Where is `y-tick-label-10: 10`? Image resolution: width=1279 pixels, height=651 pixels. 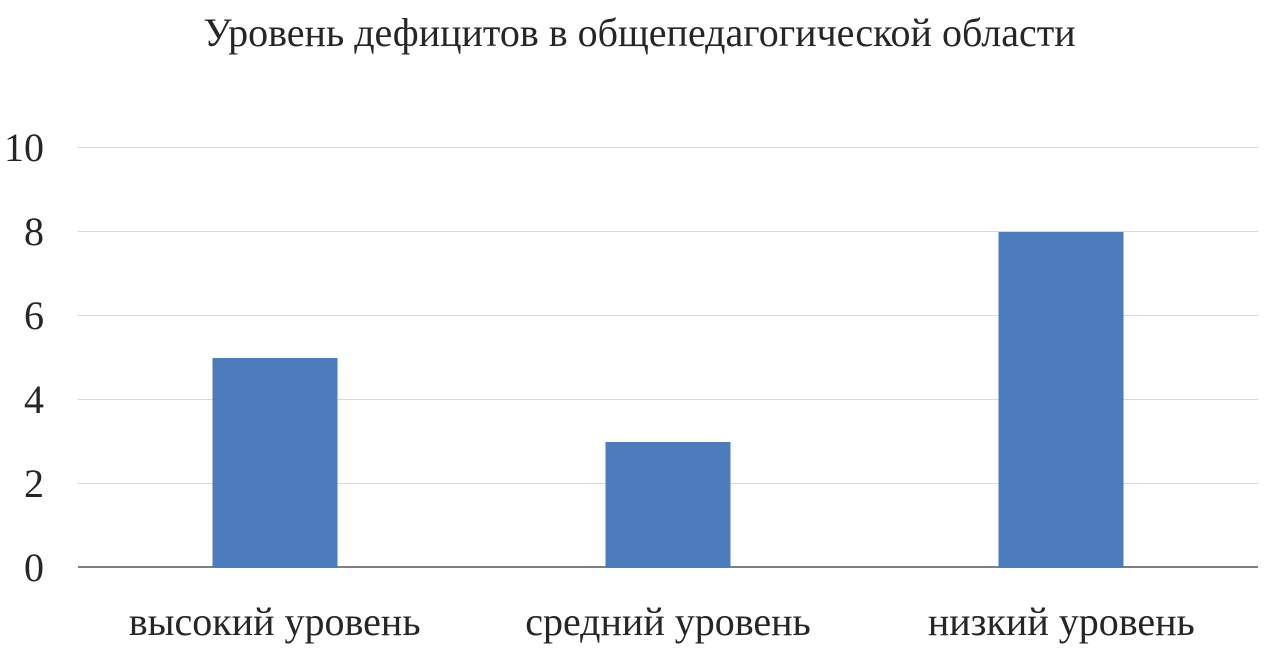 y-tick-label-10: 10 is located at coordinates (24, 147).